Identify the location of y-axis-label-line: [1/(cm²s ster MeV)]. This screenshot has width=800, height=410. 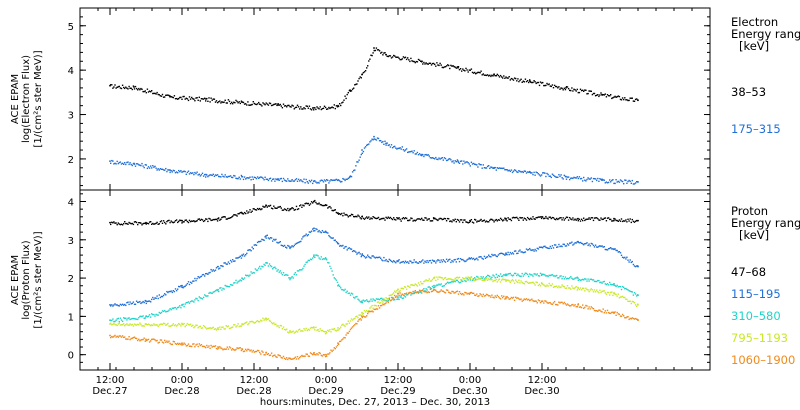
(38, 279).